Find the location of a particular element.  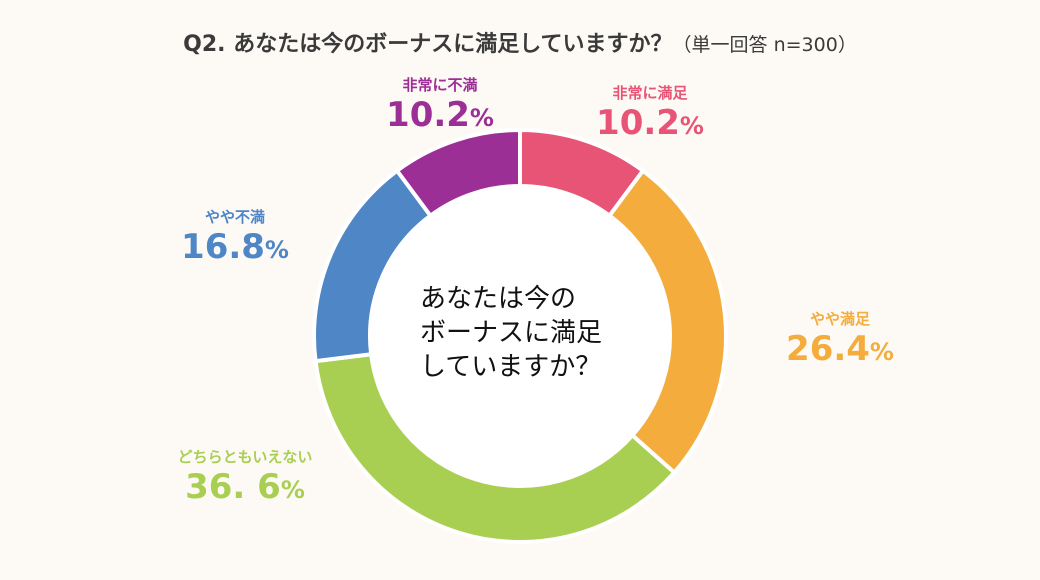

donut-hole is located at coordinates (520, 336).